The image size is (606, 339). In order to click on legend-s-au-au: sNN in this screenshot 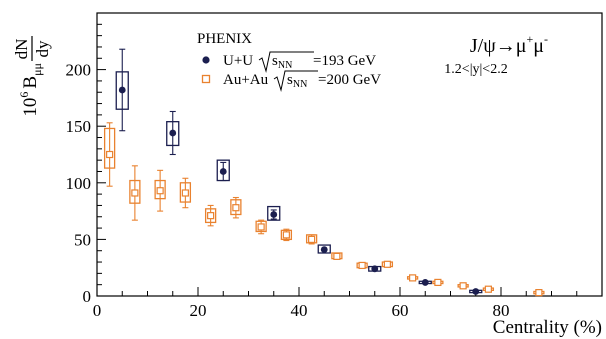, I will do `click(297, 81)`.